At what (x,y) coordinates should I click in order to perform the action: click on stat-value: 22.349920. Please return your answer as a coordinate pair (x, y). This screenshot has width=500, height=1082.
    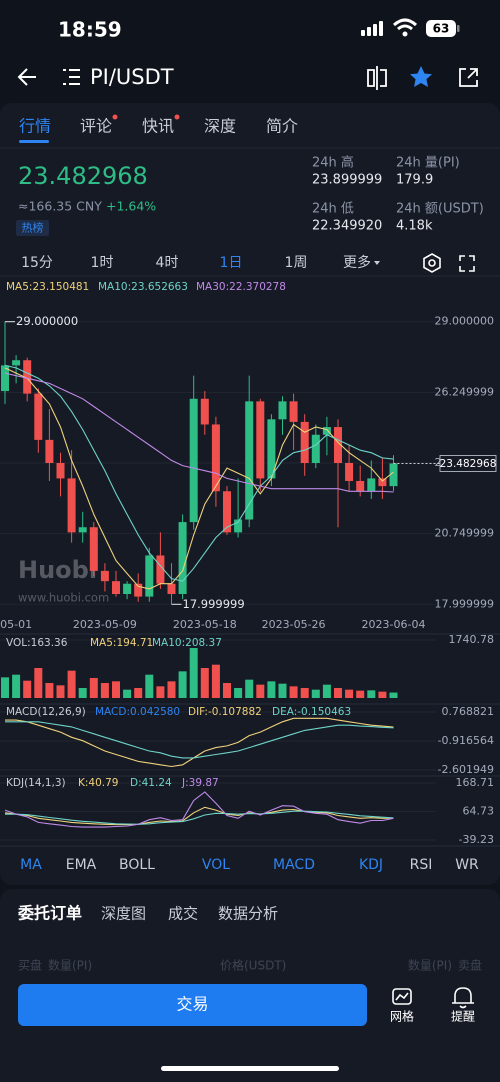
    Looking at the image, I should click on (347, 226).